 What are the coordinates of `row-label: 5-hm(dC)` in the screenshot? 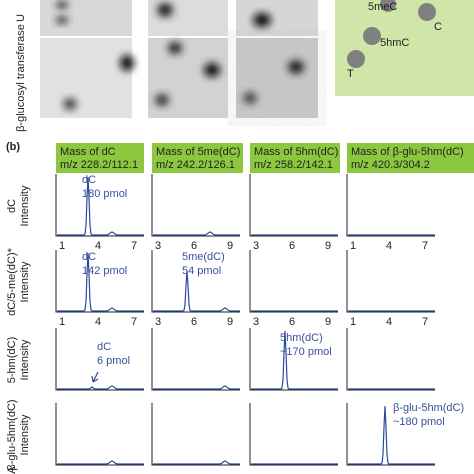 It's located at (12, 360).